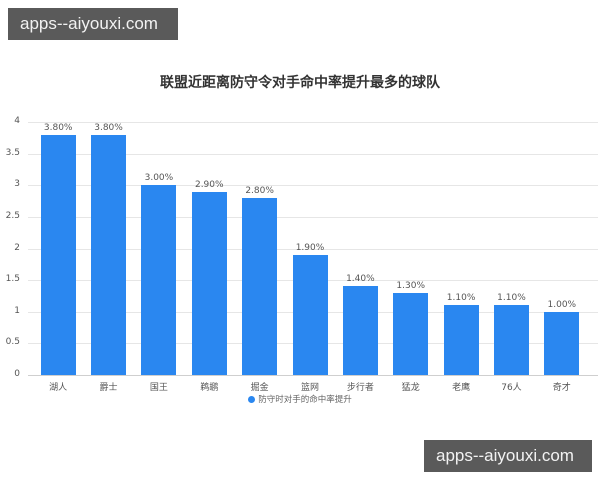  What do you see at coordinates (410, 388) in the screenshot?
I see `x-tick-label: 猛龙` at bounding box center [410, 388].